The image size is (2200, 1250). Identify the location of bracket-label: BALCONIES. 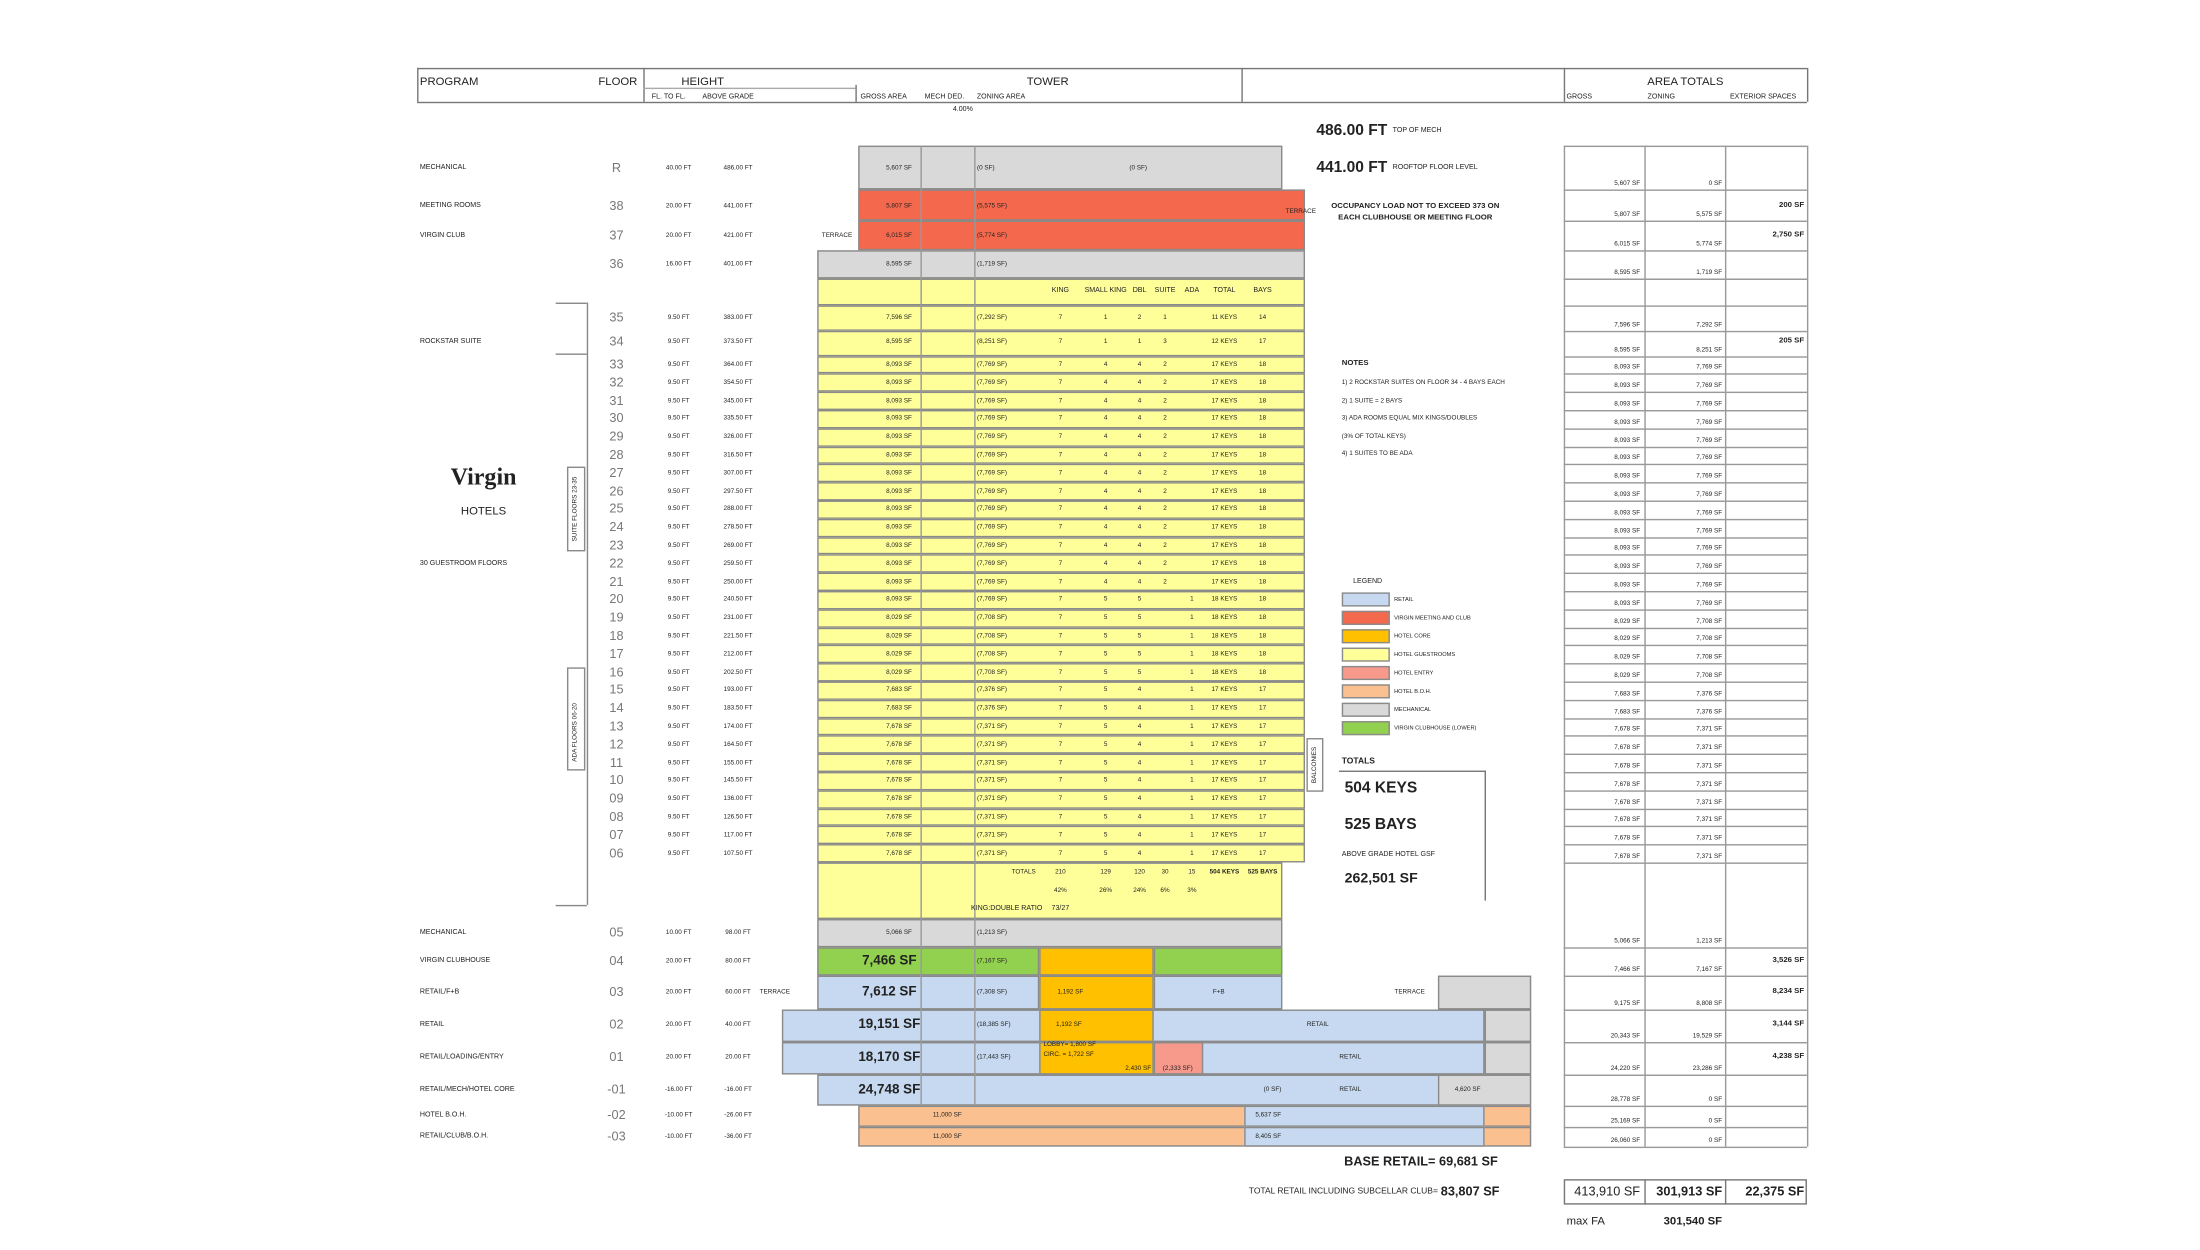
(1314, 765).